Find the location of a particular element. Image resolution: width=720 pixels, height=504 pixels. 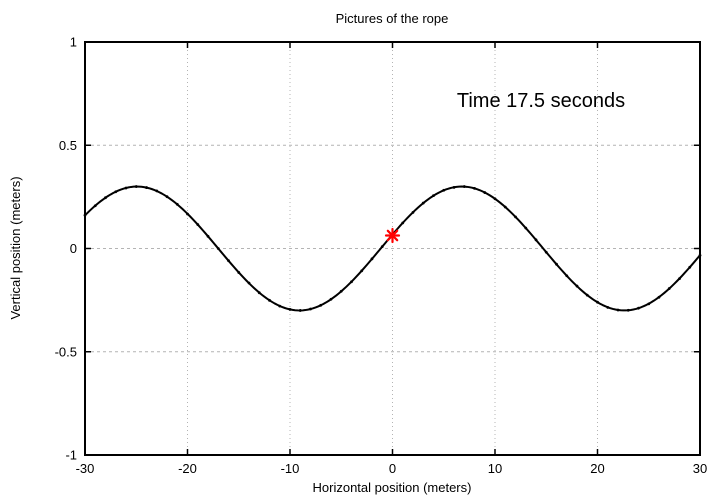

tracked-point-asterisk is located at coordinates (392, 235).